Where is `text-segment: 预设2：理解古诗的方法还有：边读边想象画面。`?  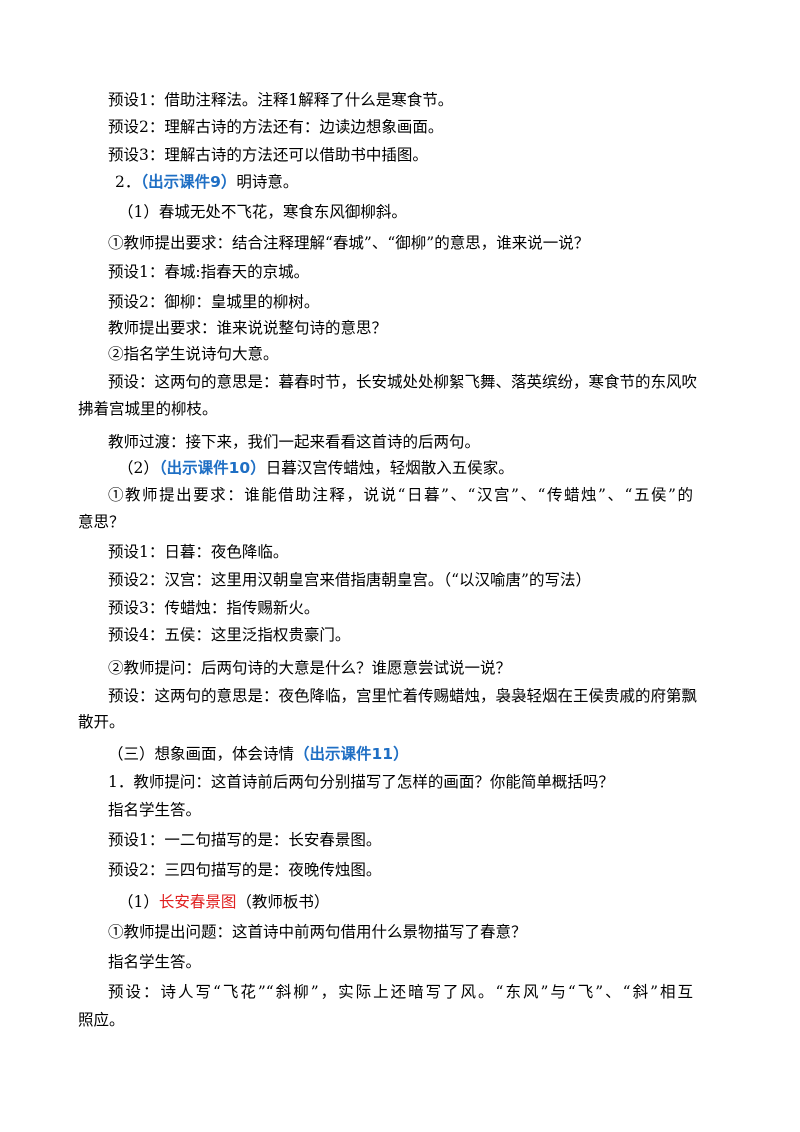 text-segment: 预设2：理解古诗的方法还有：边读边想象画面。 is located at coordinates (276, 127).